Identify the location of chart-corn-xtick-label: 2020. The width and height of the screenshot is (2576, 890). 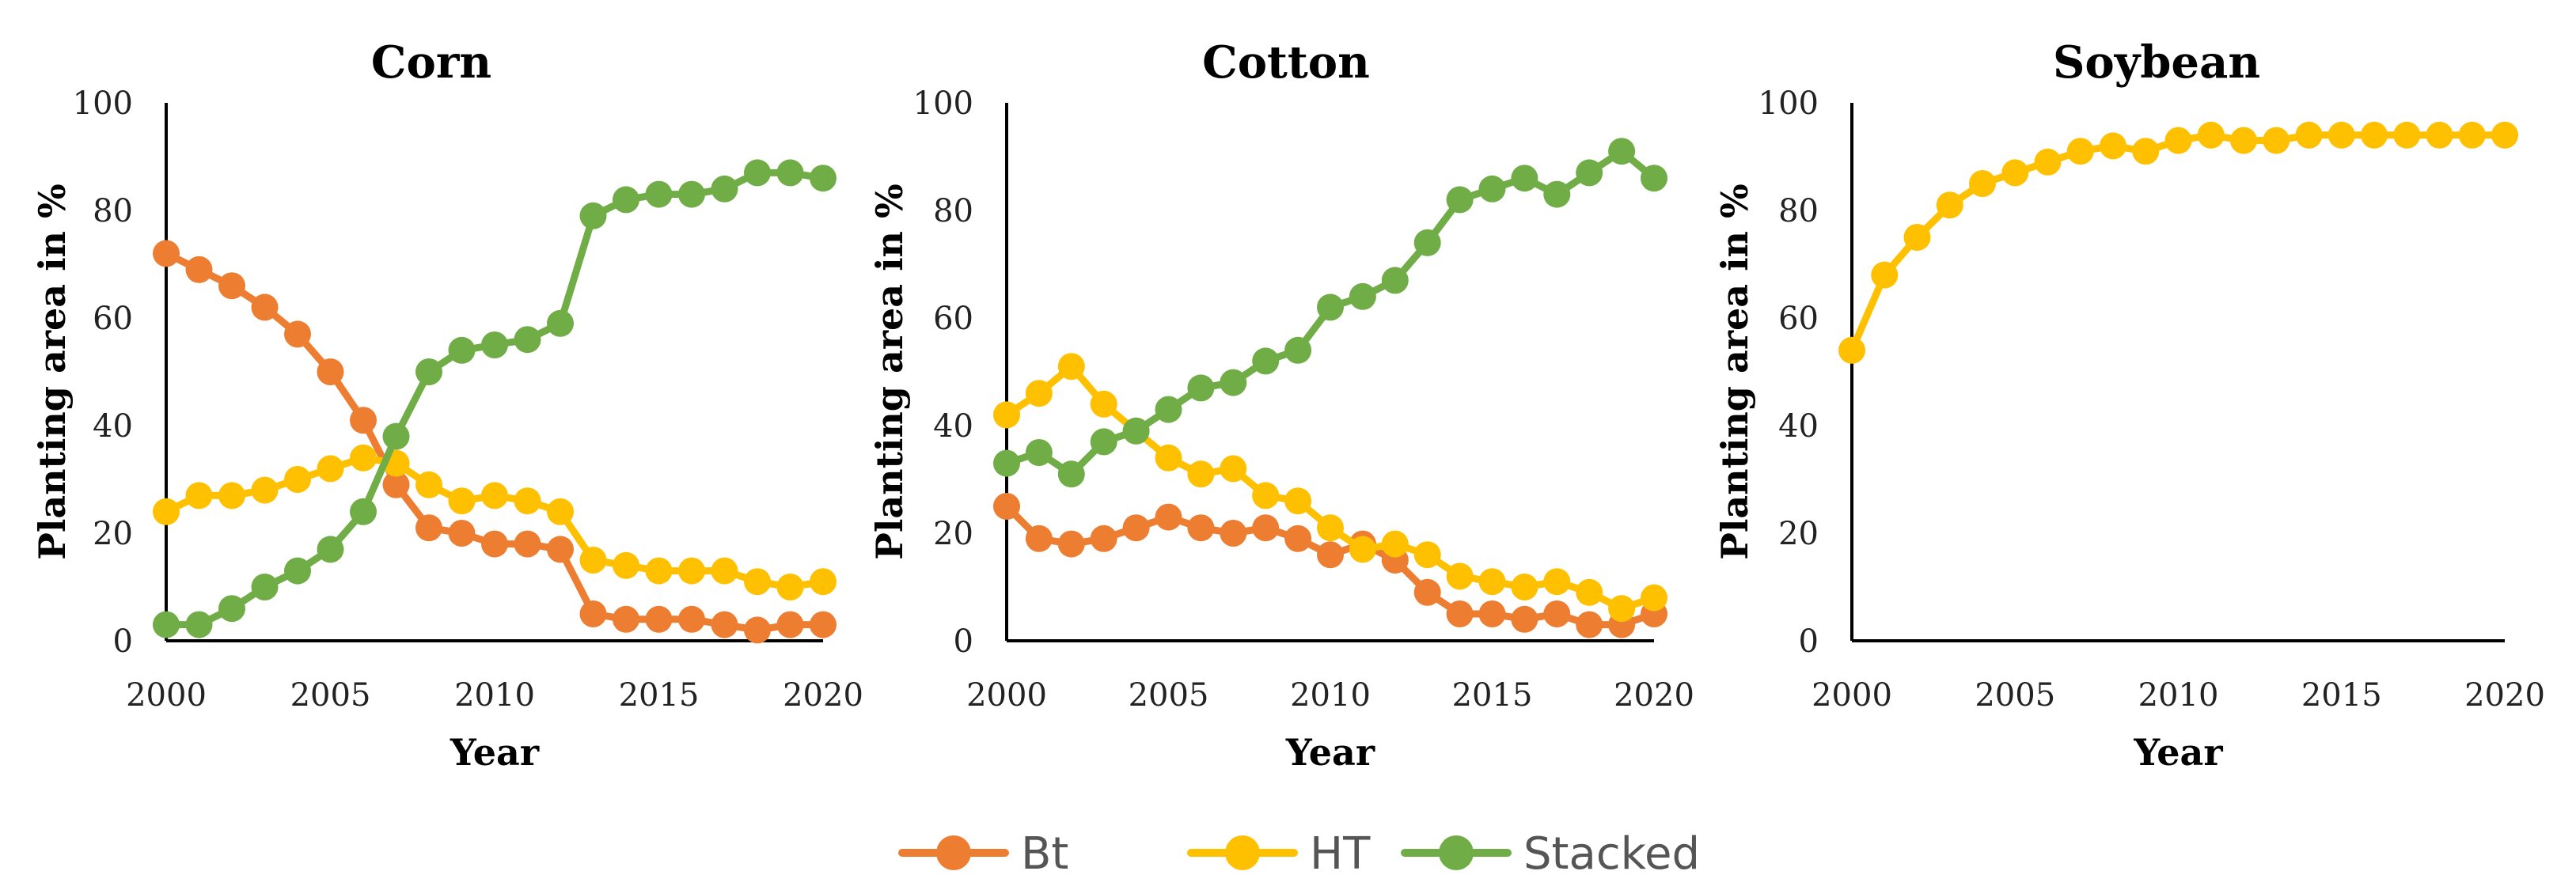
(823, 695).